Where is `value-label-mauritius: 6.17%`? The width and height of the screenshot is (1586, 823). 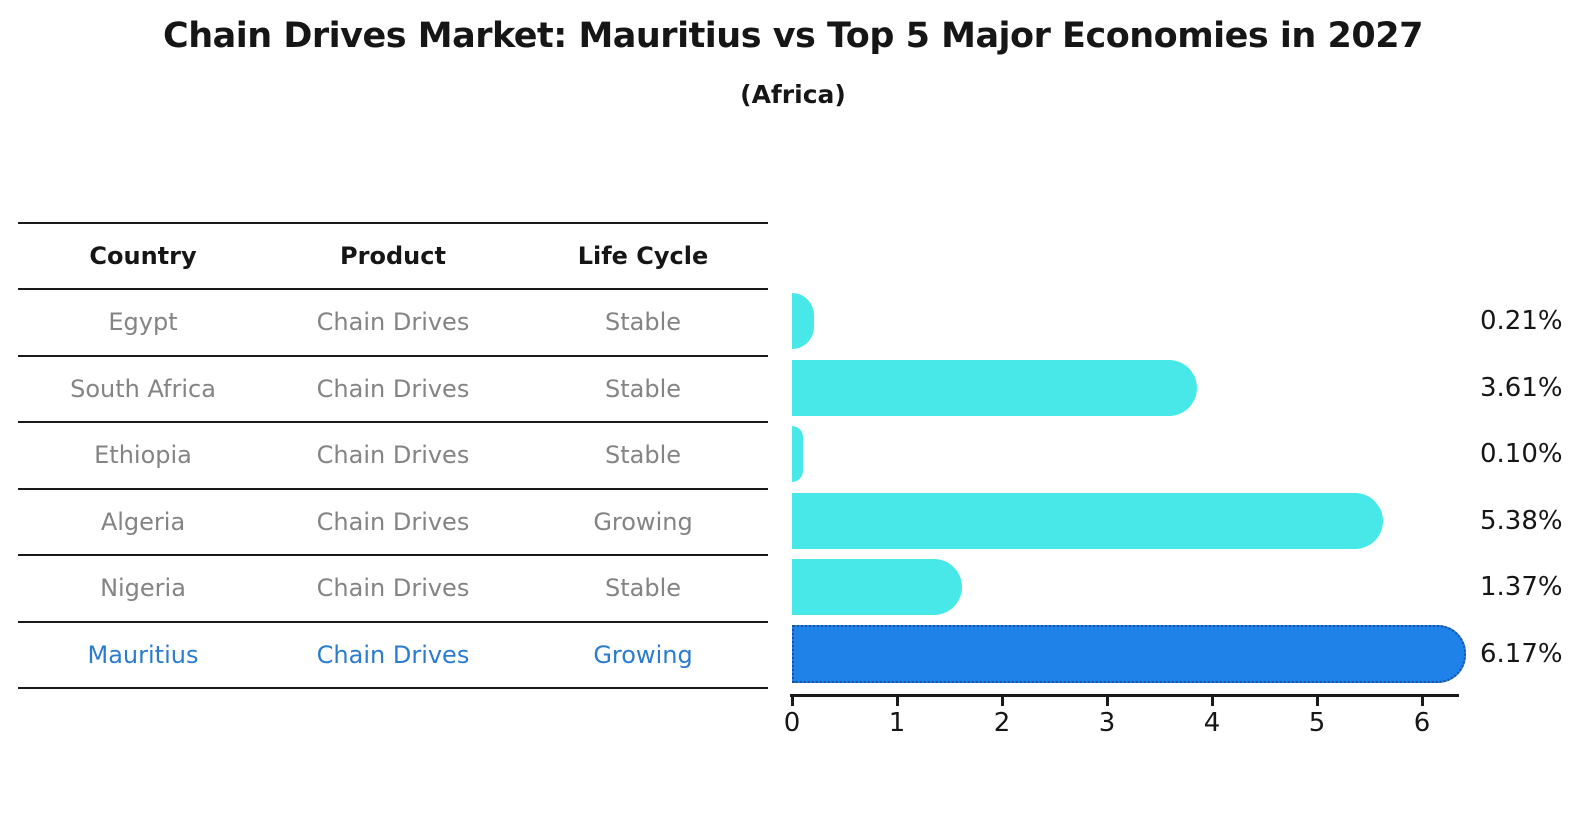 value-label-mauritius: 6.17% is located at coordinates (1521, 653).